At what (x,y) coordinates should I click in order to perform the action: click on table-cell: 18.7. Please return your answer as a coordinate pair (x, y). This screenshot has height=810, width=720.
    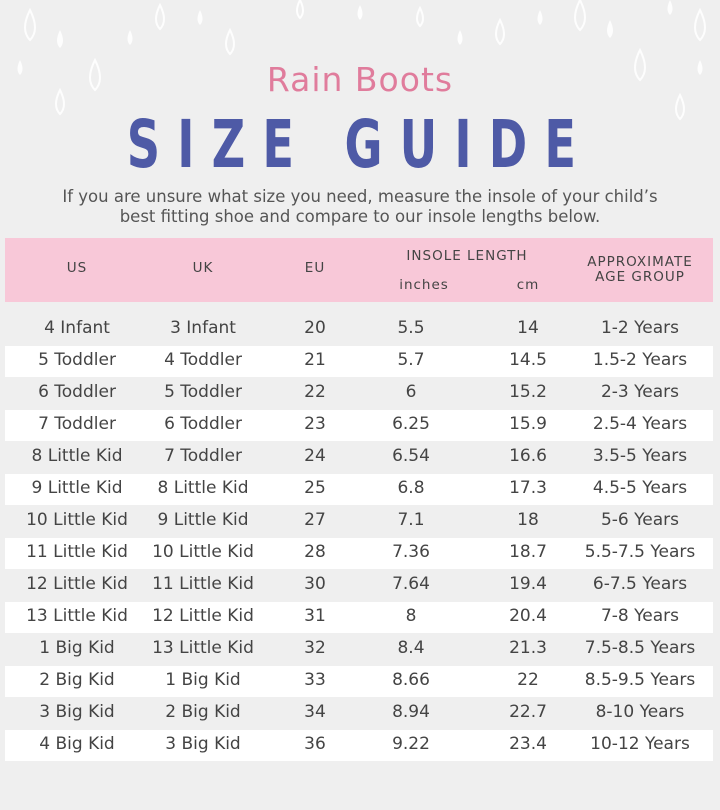
    Looking at the image, I should click on (528, 552).